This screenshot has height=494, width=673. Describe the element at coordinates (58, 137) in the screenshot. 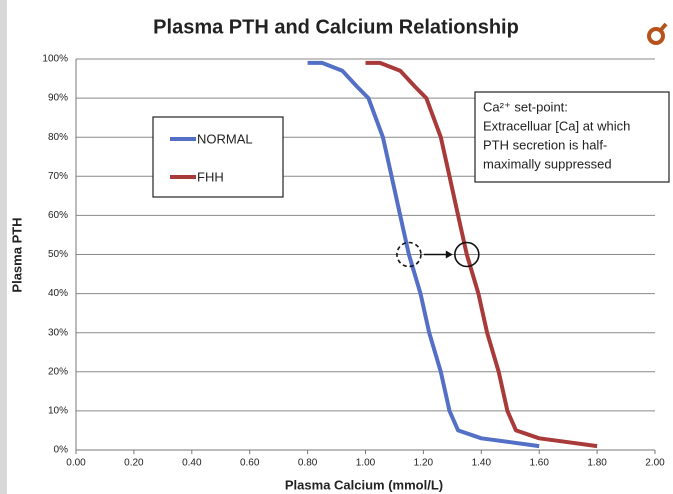

I see `y-tick-label: 80%` at that location.